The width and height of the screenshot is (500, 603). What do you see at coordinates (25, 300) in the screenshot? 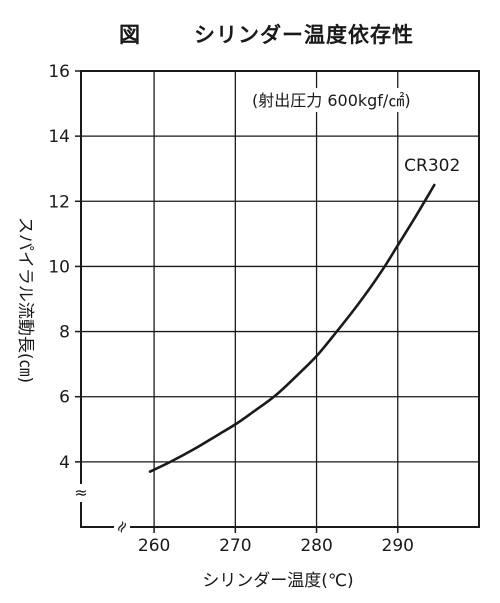
I see `y-axis-label: スパイラル流動長(㎝)` at bounding box center [25, 300].